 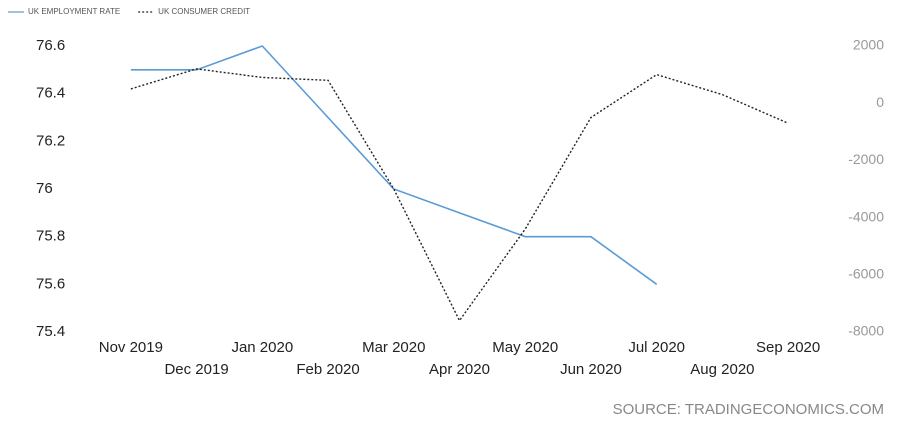 What do you see at coordinates (656, 347) in the screenshot?
I see `x-tick-label: Jul 2020` at bounding box center [656, 347].